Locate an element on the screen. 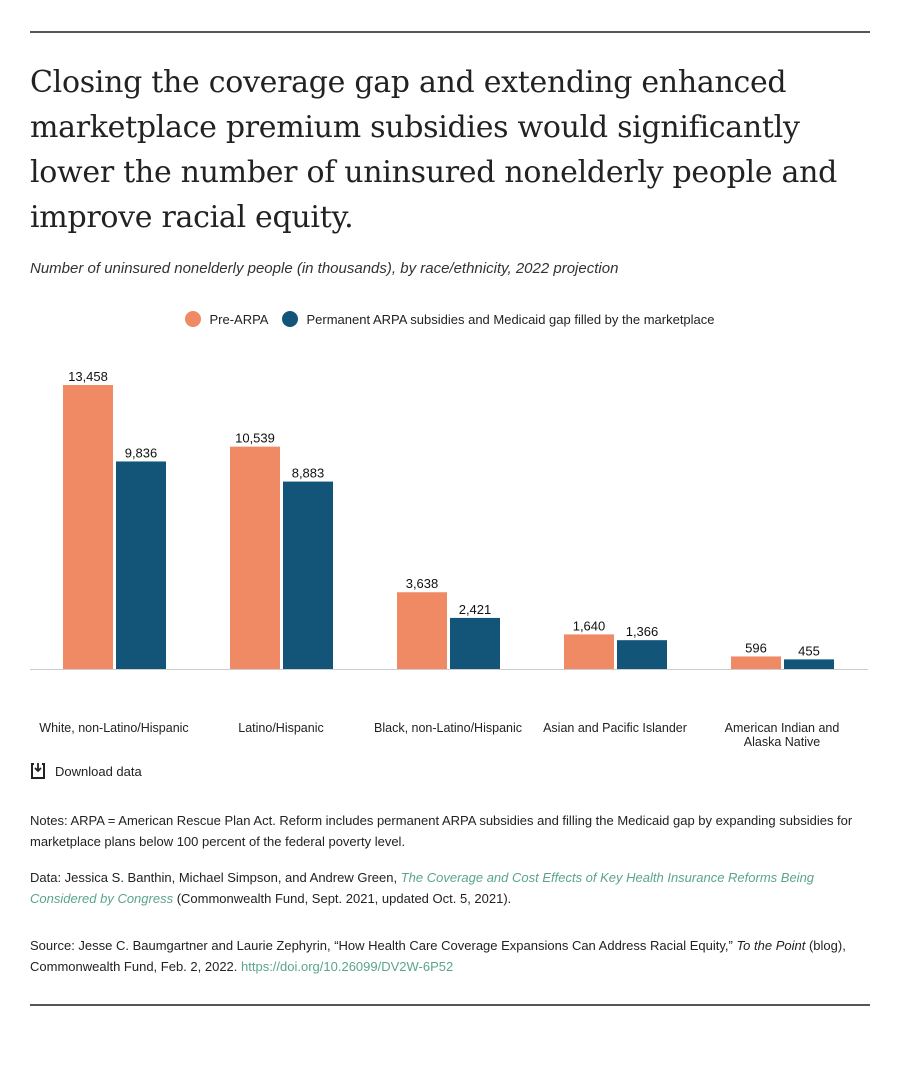 This screenshot has height=1068, width=900. bottom-divider is located at coordinates (450, 1005).